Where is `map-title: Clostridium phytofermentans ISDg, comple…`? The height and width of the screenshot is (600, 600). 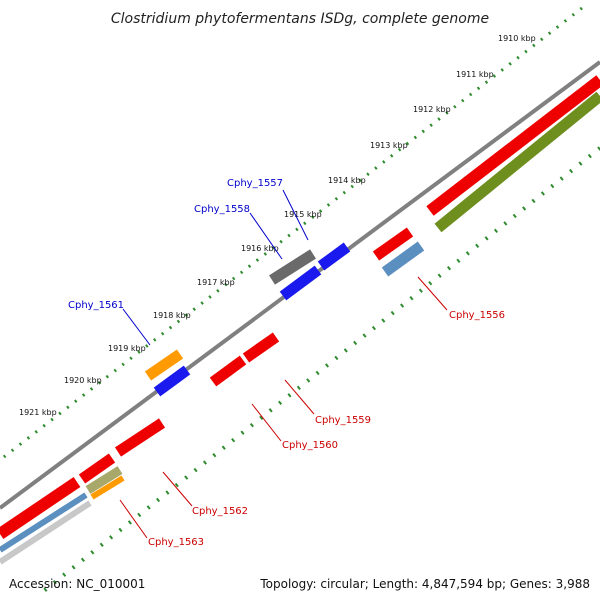
map-title: Clostridium phytofermentans ISDg, comple… is located at coordinates (300, 19).